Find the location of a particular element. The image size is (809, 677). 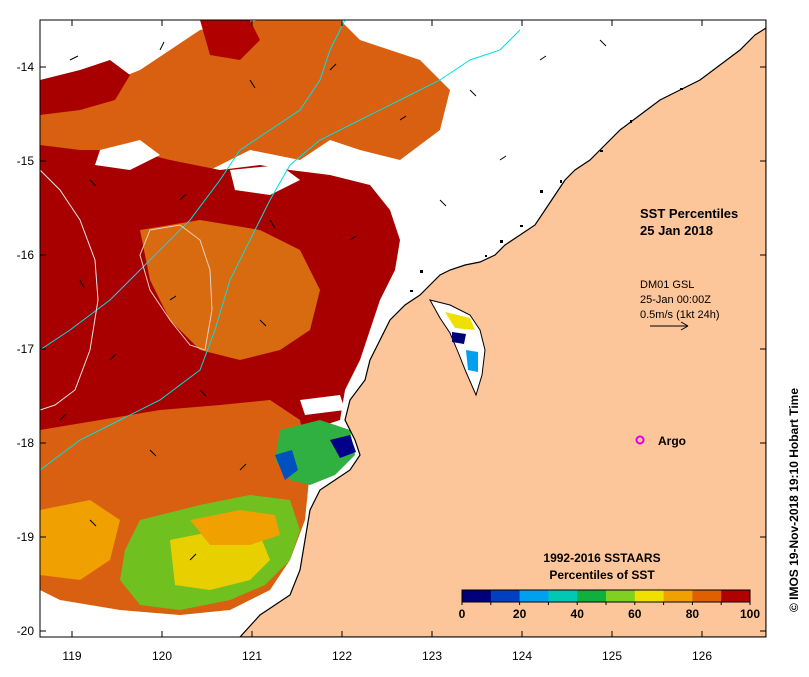

y-tick-label: -17 is located at coordinates (26, 349).